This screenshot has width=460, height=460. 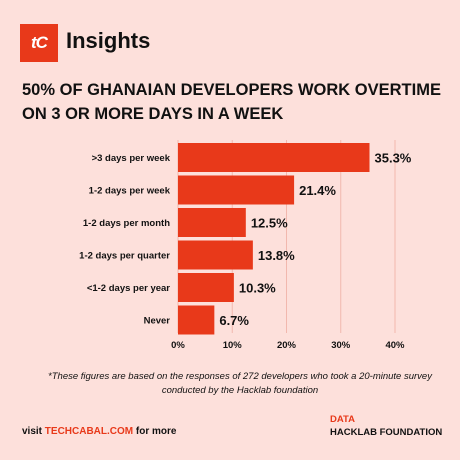 What do you see at coordinates (33, 431) in the screenshot?
I see `visit-prefix: visit` at bounding box center [33, 431].